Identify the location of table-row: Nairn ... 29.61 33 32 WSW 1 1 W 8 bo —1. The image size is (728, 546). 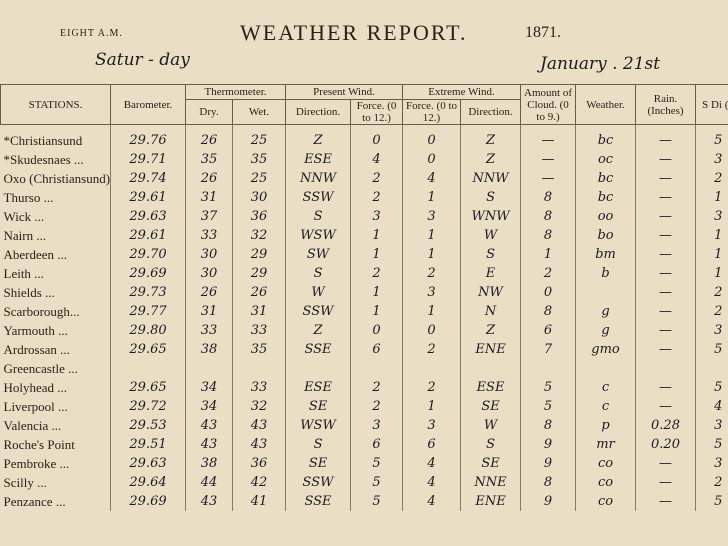
(364, 235).